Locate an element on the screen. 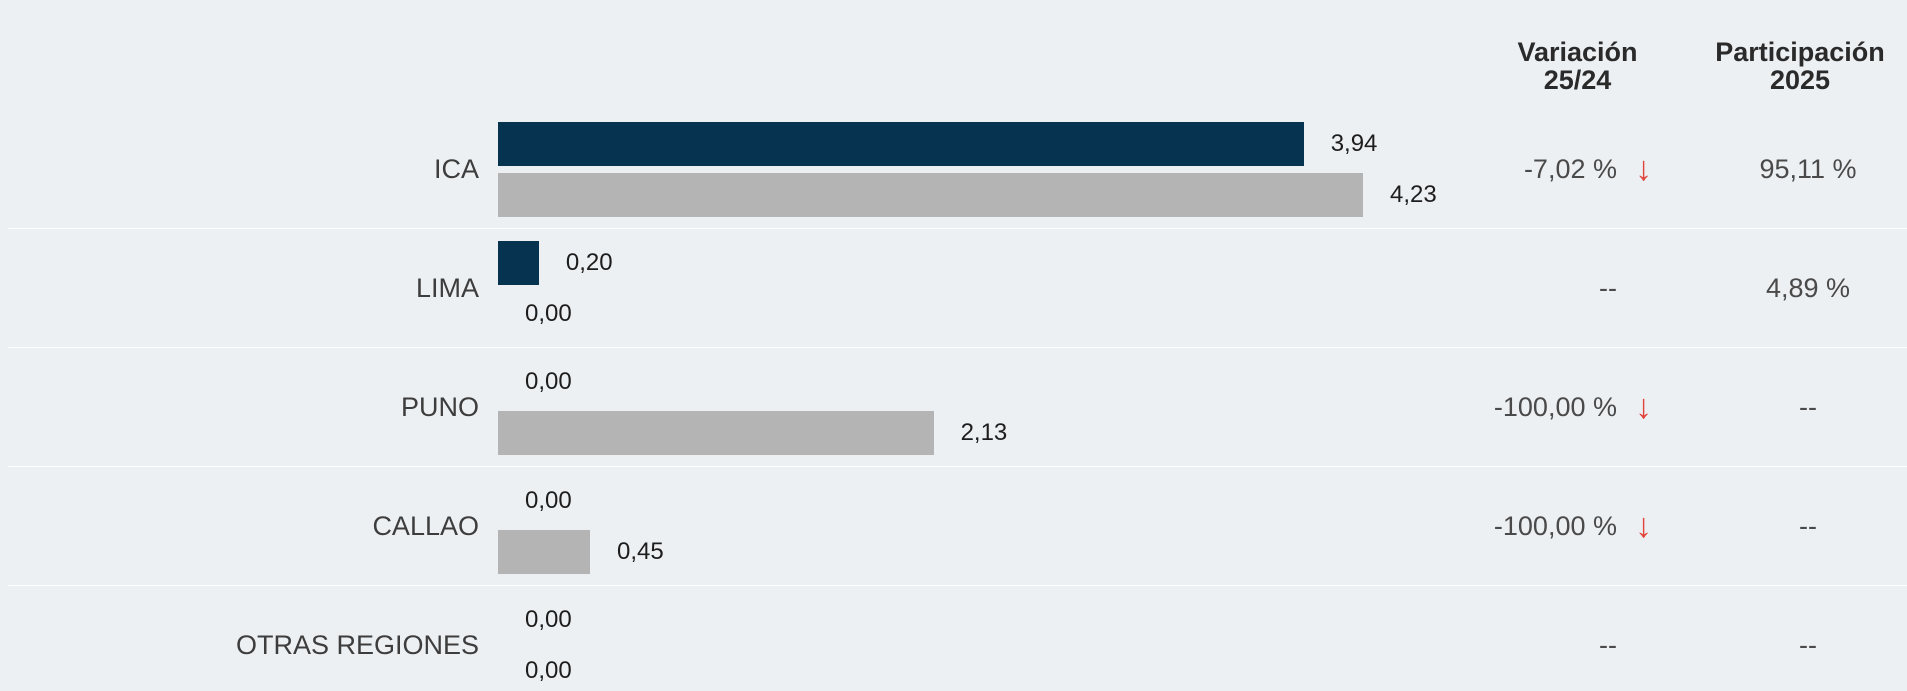 The width and height of the screenshot is (1907, 691). value-label-2024: 4,23 is located at coordinates (1413, 195).